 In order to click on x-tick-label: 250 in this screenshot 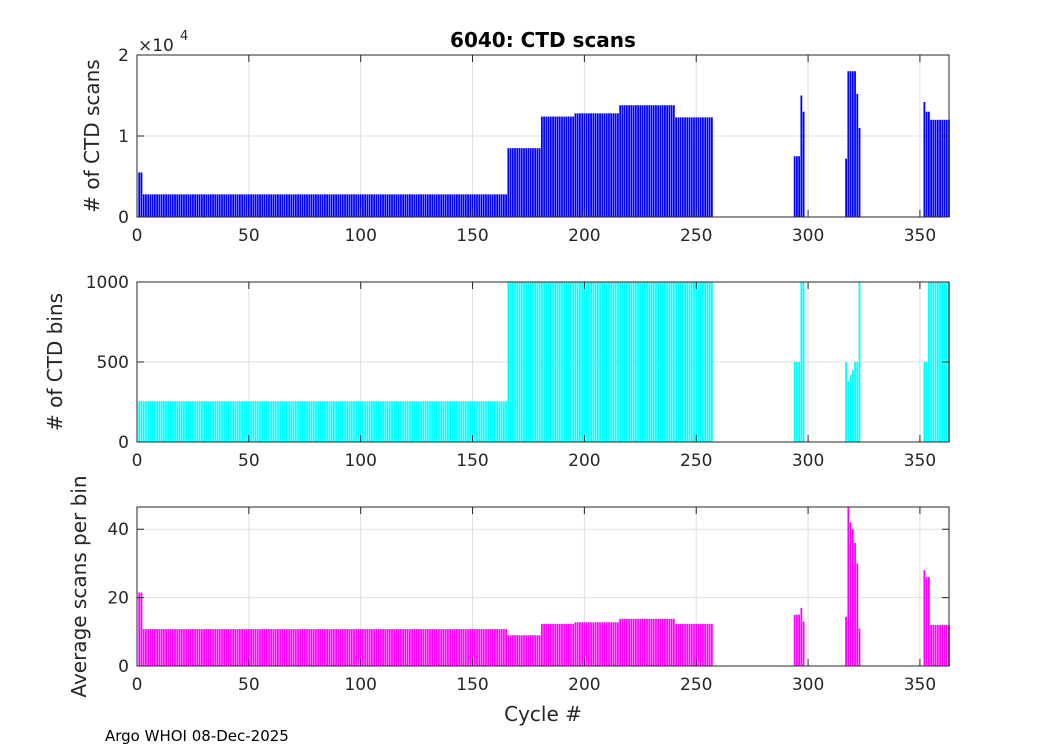, I will do `click(696, 685)`.